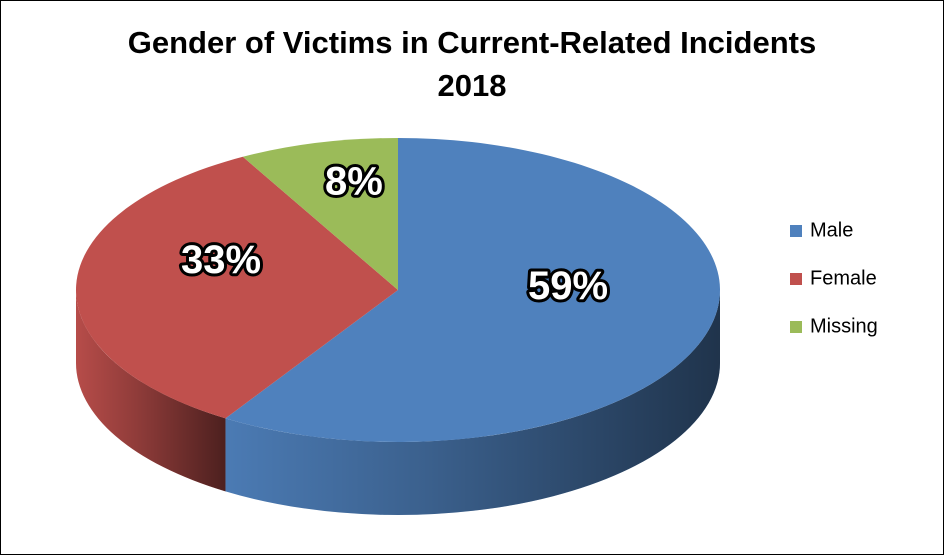 Image resolution: width=944 pixels, height=555 pixels. I want to click on legend: Male Female Missing, so click(834, 278).